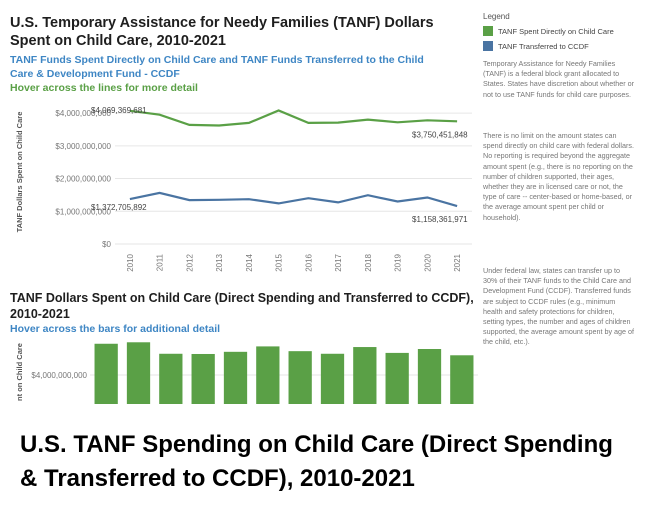 The image size is (650, 509). Describe the element at coordinates (427, 262) in the screenshot. I see `line-chart-x-tick-label: 2020` at that location.